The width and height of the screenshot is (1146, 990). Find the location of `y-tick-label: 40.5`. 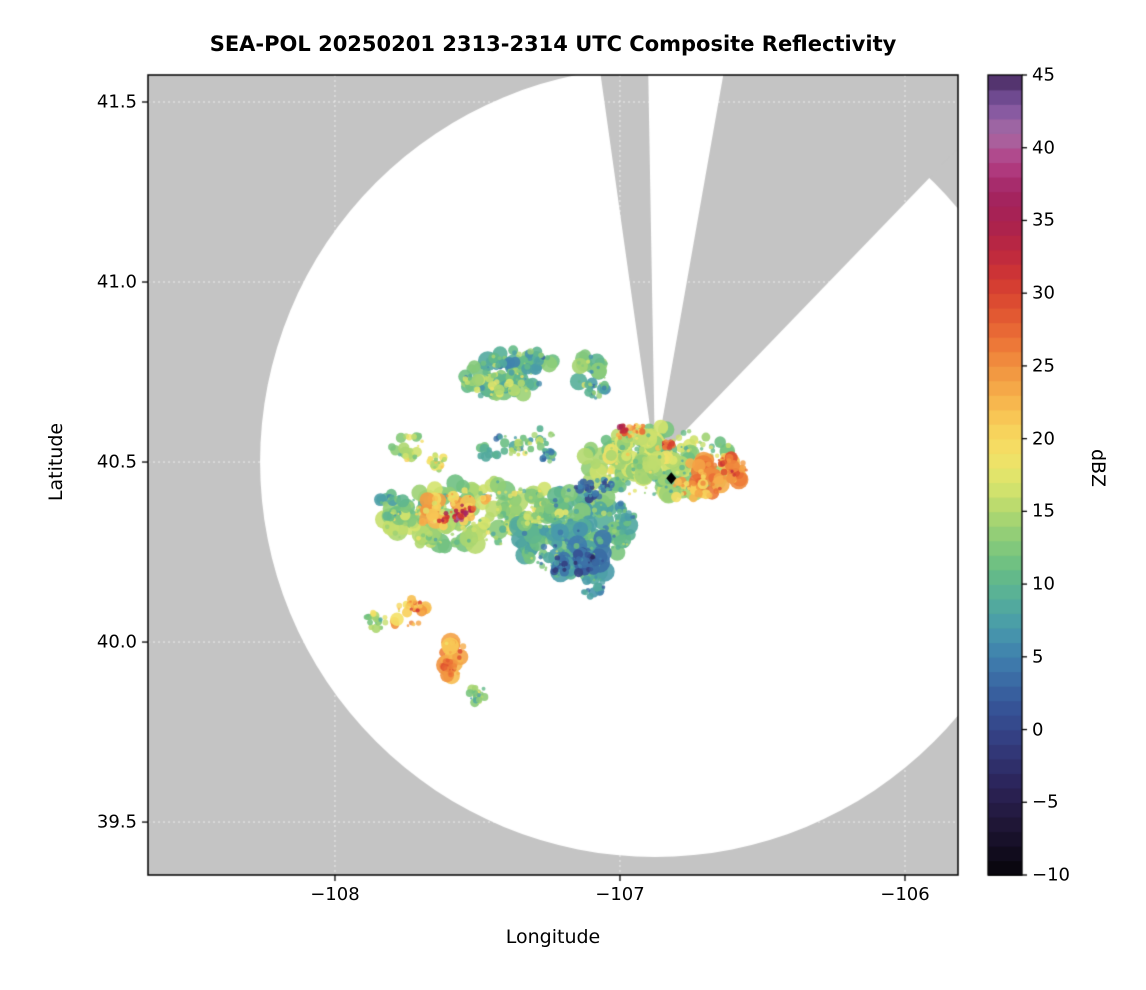

y-tick-label: 40.5 is located at coordinates (116, 462).